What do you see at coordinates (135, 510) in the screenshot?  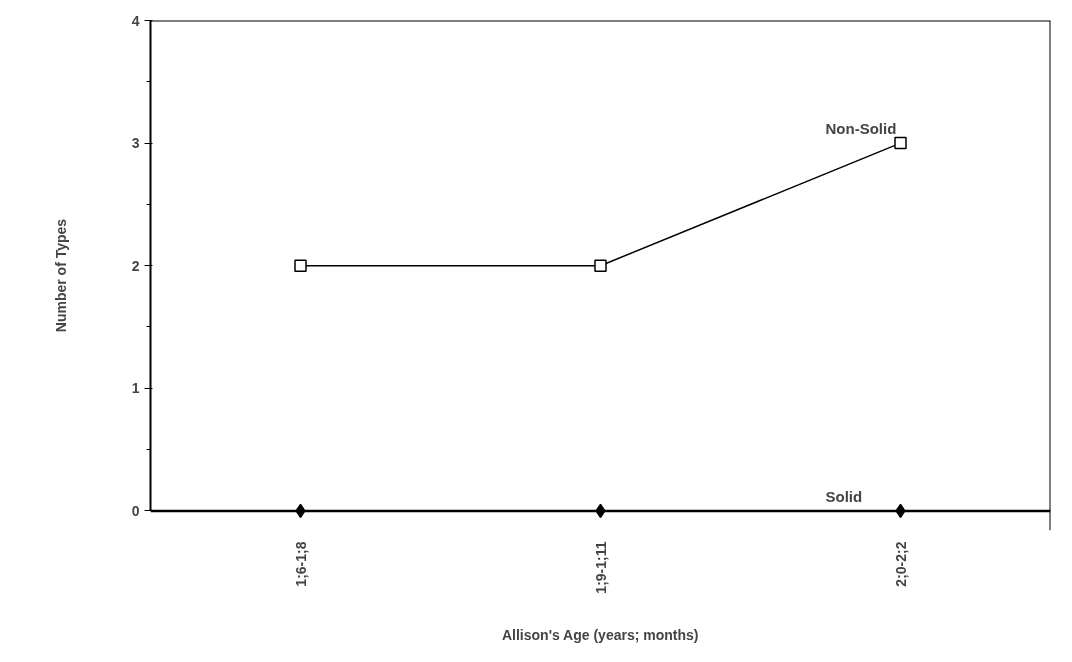 I see `y-tick-label: 0` at bounding box center [135, 510].